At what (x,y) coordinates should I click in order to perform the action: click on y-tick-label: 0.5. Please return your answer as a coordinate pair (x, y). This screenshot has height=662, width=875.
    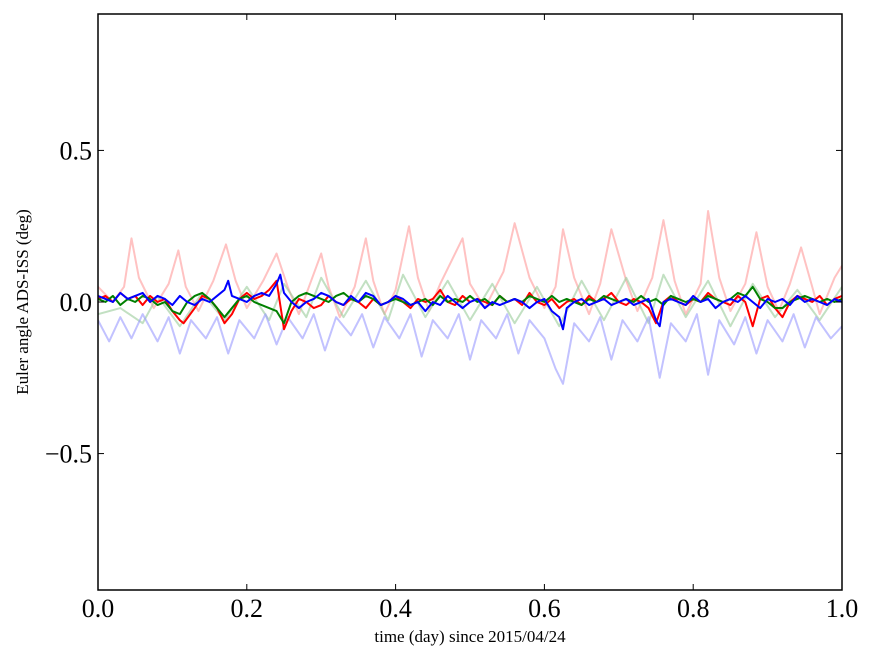
    Looking at the image, I should click on (76, 150).